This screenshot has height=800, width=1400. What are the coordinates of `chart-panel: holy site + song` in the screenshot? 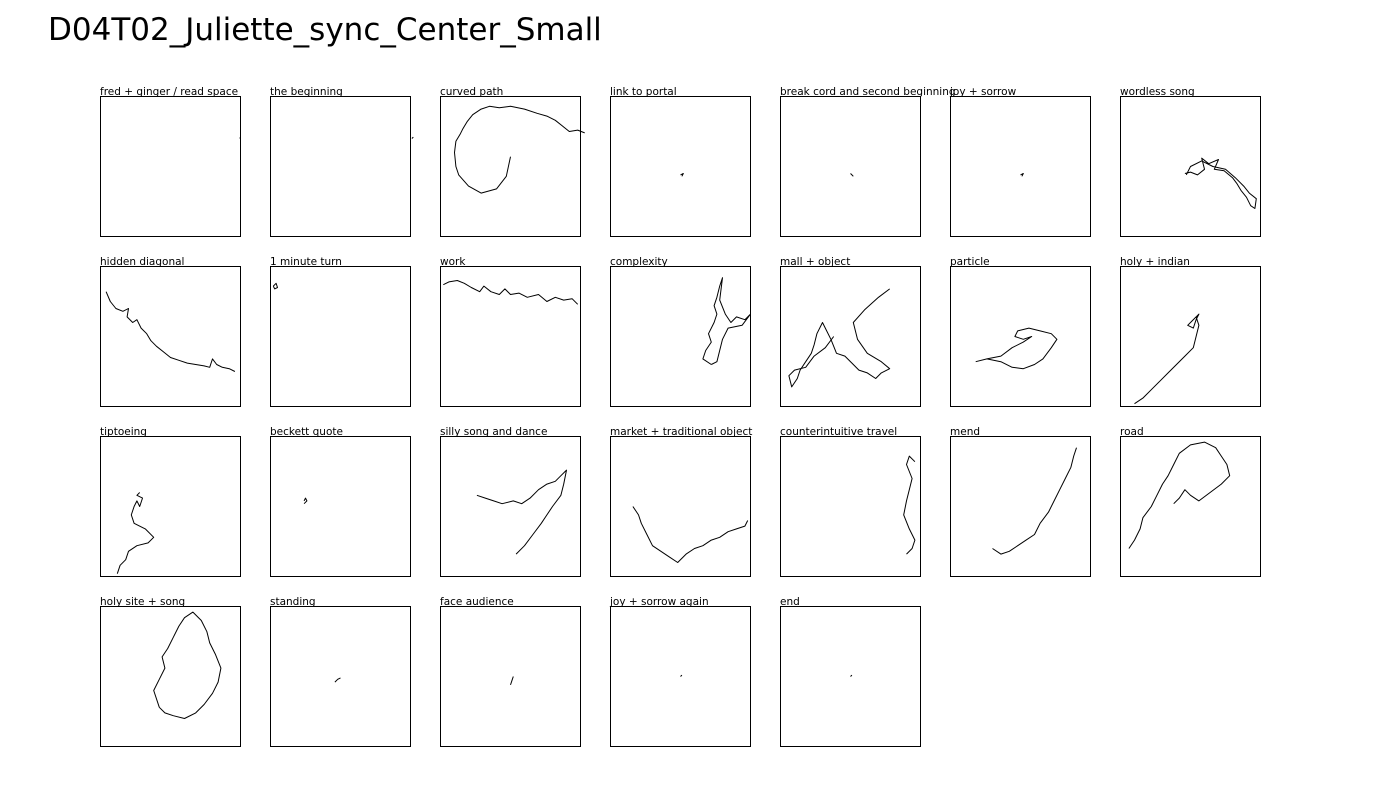 It's located at (171, 676).